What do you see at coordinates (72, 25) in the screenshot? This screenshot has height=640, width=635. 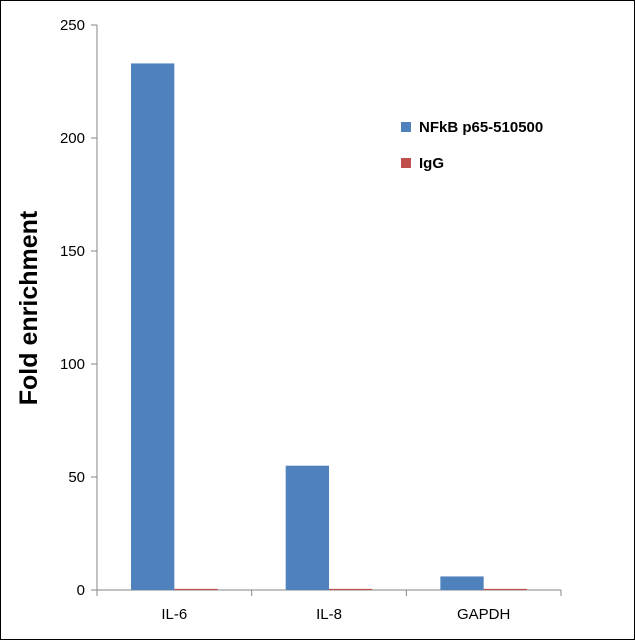 I see `y-tick-label: 250` at bounding box center [72, 25].